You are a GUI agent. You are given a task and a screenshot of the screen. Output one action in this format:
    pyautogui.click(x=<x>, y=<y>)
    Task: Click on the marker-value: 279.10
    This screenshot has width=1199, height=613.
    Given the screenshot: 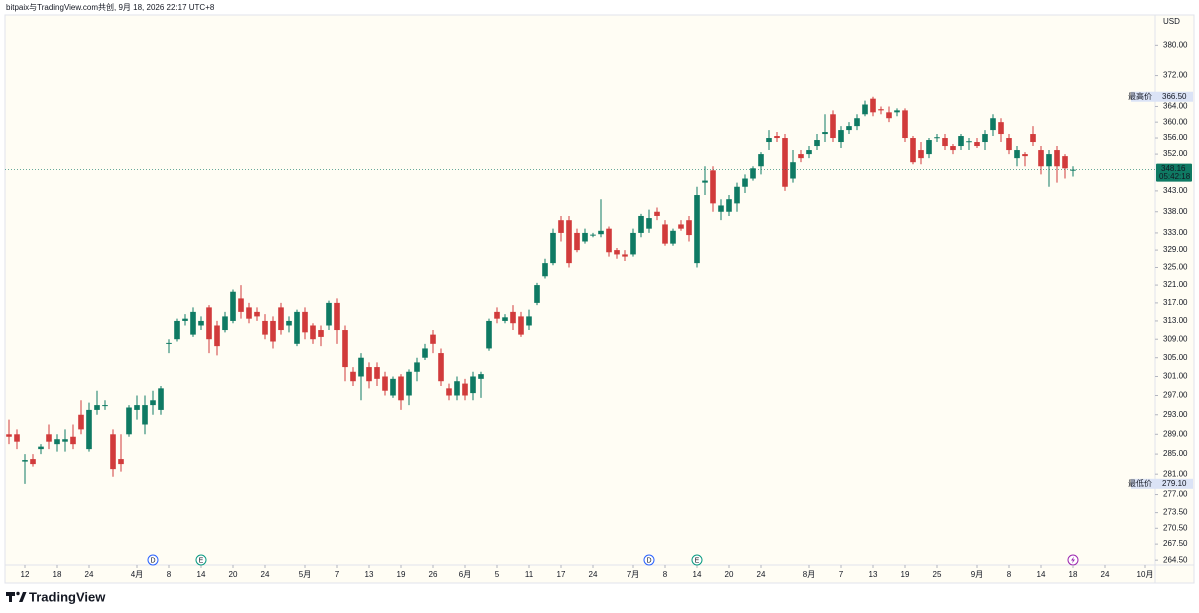 What is the action you would take?
    pyautogui.click(x=1174, y=483)
    